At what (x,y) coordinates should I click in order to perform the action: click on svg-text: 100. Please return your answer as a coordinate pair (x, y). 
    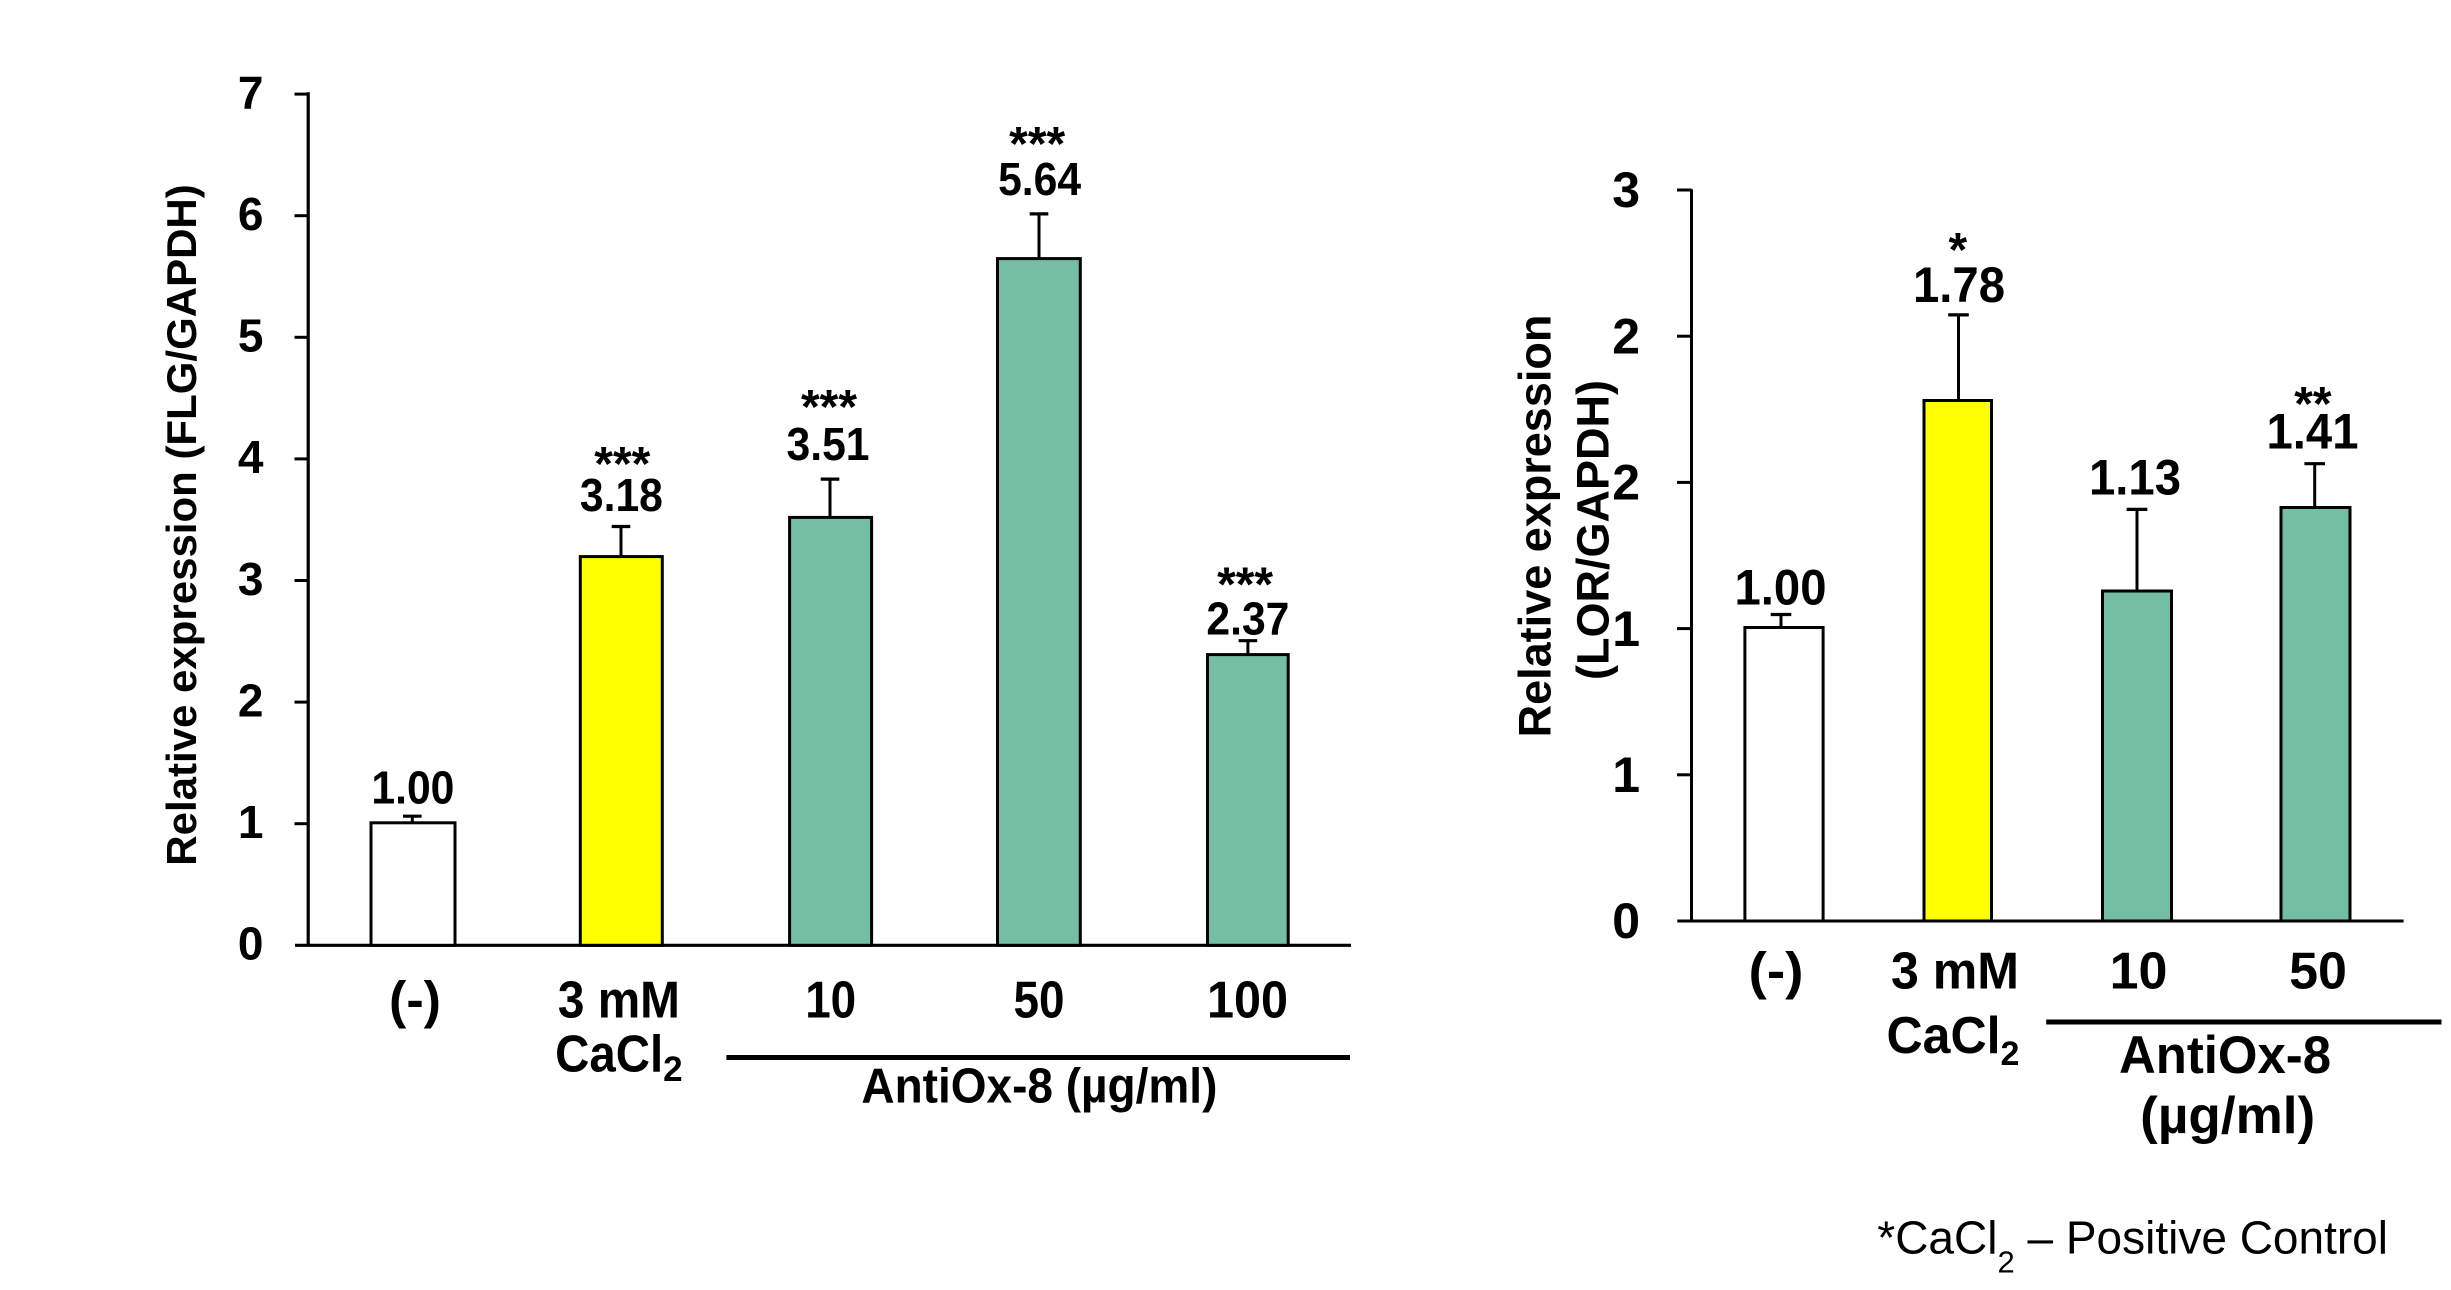
    Looking at the image, I should click on (1247, 1001).